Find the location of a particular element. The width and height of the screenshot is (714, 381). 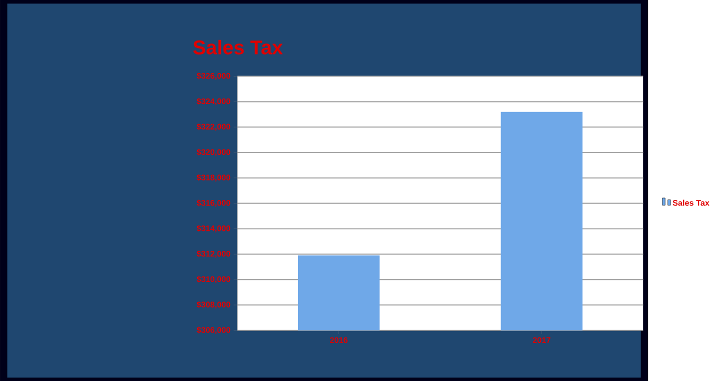

legend-label: Sales Tax is located at coordinates (691, 203).